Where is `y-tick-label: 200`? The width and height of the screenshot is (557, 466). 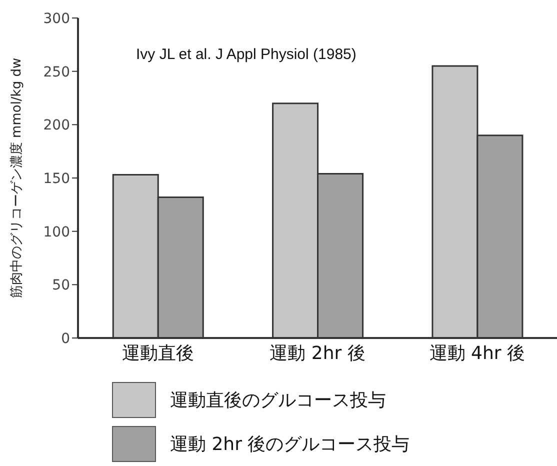
y-tick-label: 200 is located at coordinates (56, 126).